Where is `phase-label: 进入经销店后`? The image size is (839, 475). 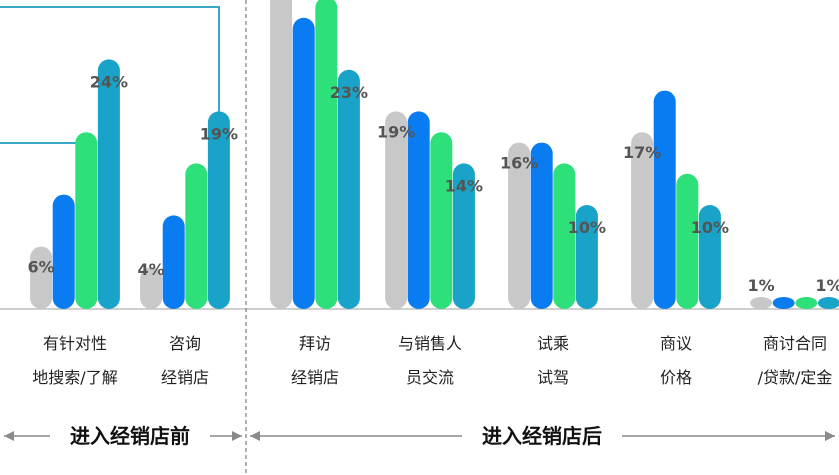
phase-label: 进入经销店后 is located at coordinates (542, 436).